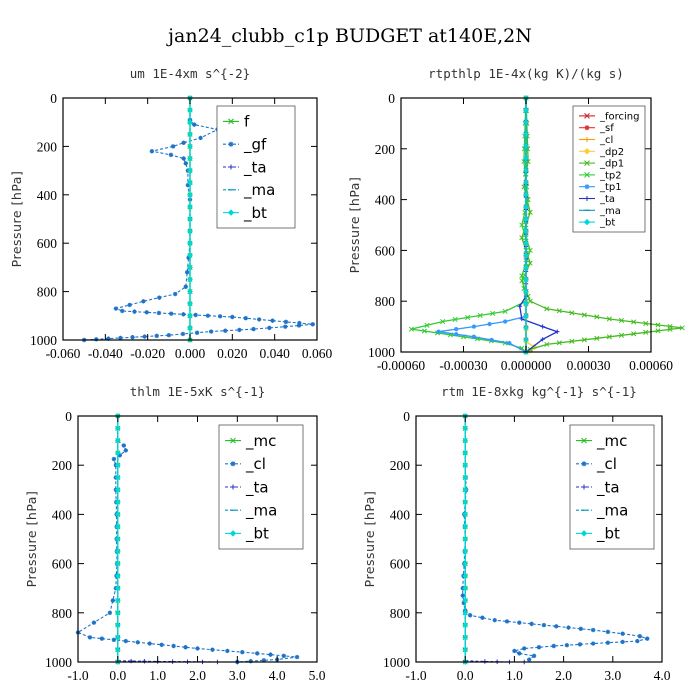 This screenshot has width=700, height=700. I want to click on panel-title: um 1E-4xm s^{-2}, so click(190, 73).